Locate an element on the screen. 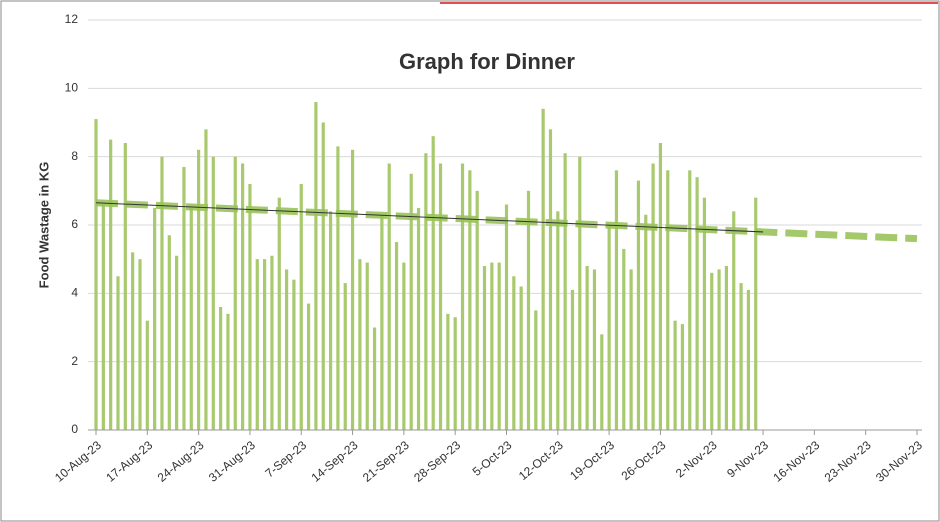  y-tick-label: 2 is located at coordinates (74, 361).